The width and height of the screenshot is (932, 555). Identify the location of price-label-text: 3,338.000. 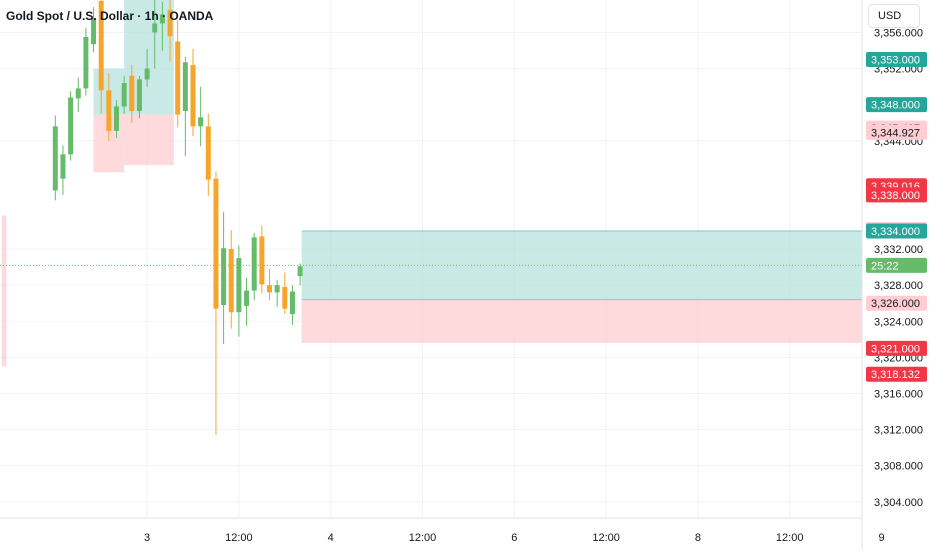
(895, 196).